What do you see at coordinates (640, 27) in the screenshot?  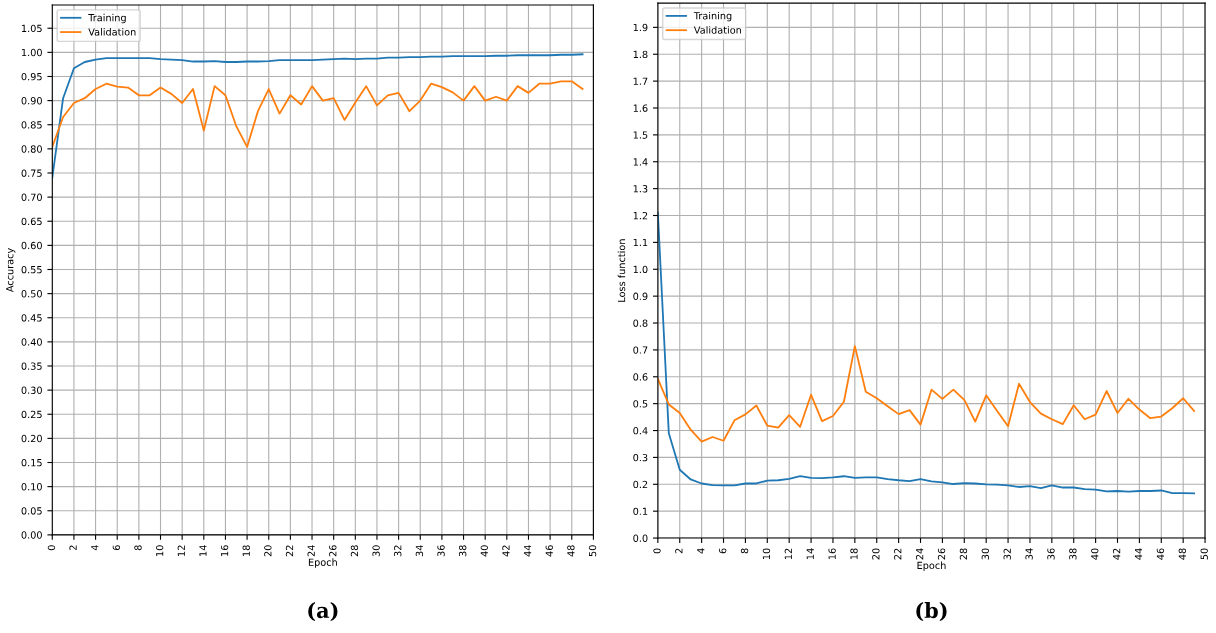 I see `y-tick-label: 1.9` at bounding box center [640, 27].